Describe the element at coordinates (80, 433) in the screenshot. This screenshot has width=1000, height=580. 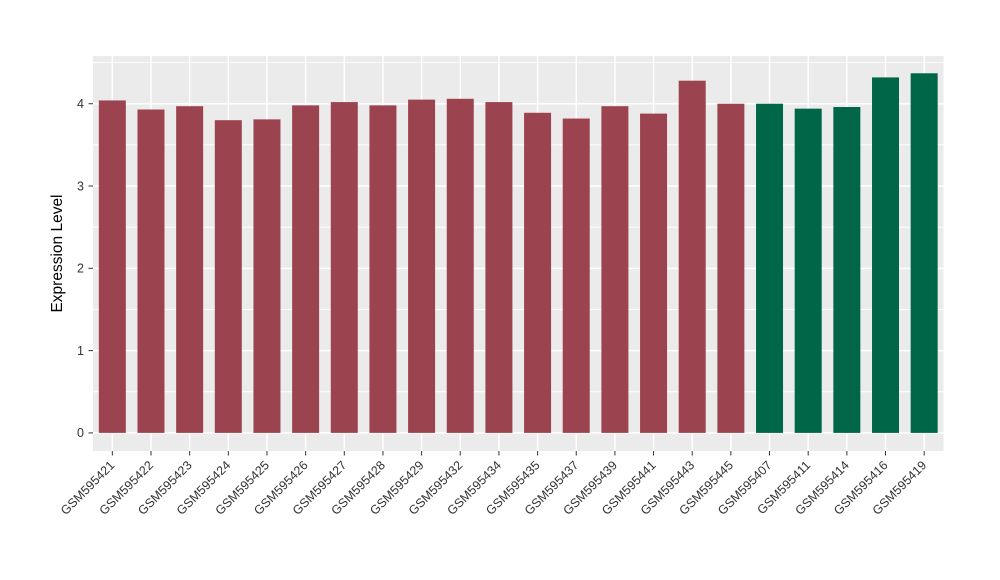
I see `y-tick-label: 0` at that location.